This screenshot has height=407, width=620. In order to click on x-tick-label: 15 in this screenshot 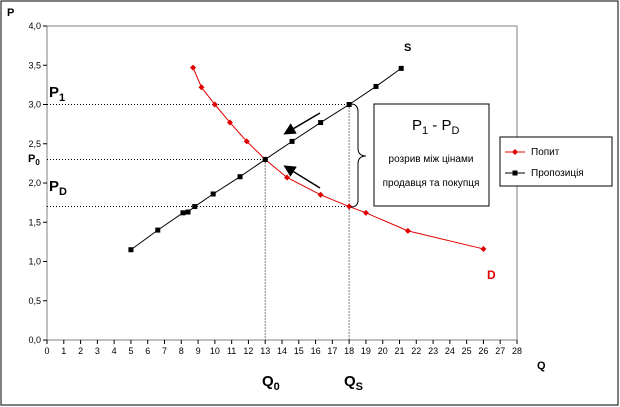, I will do `click(299, 351)`.